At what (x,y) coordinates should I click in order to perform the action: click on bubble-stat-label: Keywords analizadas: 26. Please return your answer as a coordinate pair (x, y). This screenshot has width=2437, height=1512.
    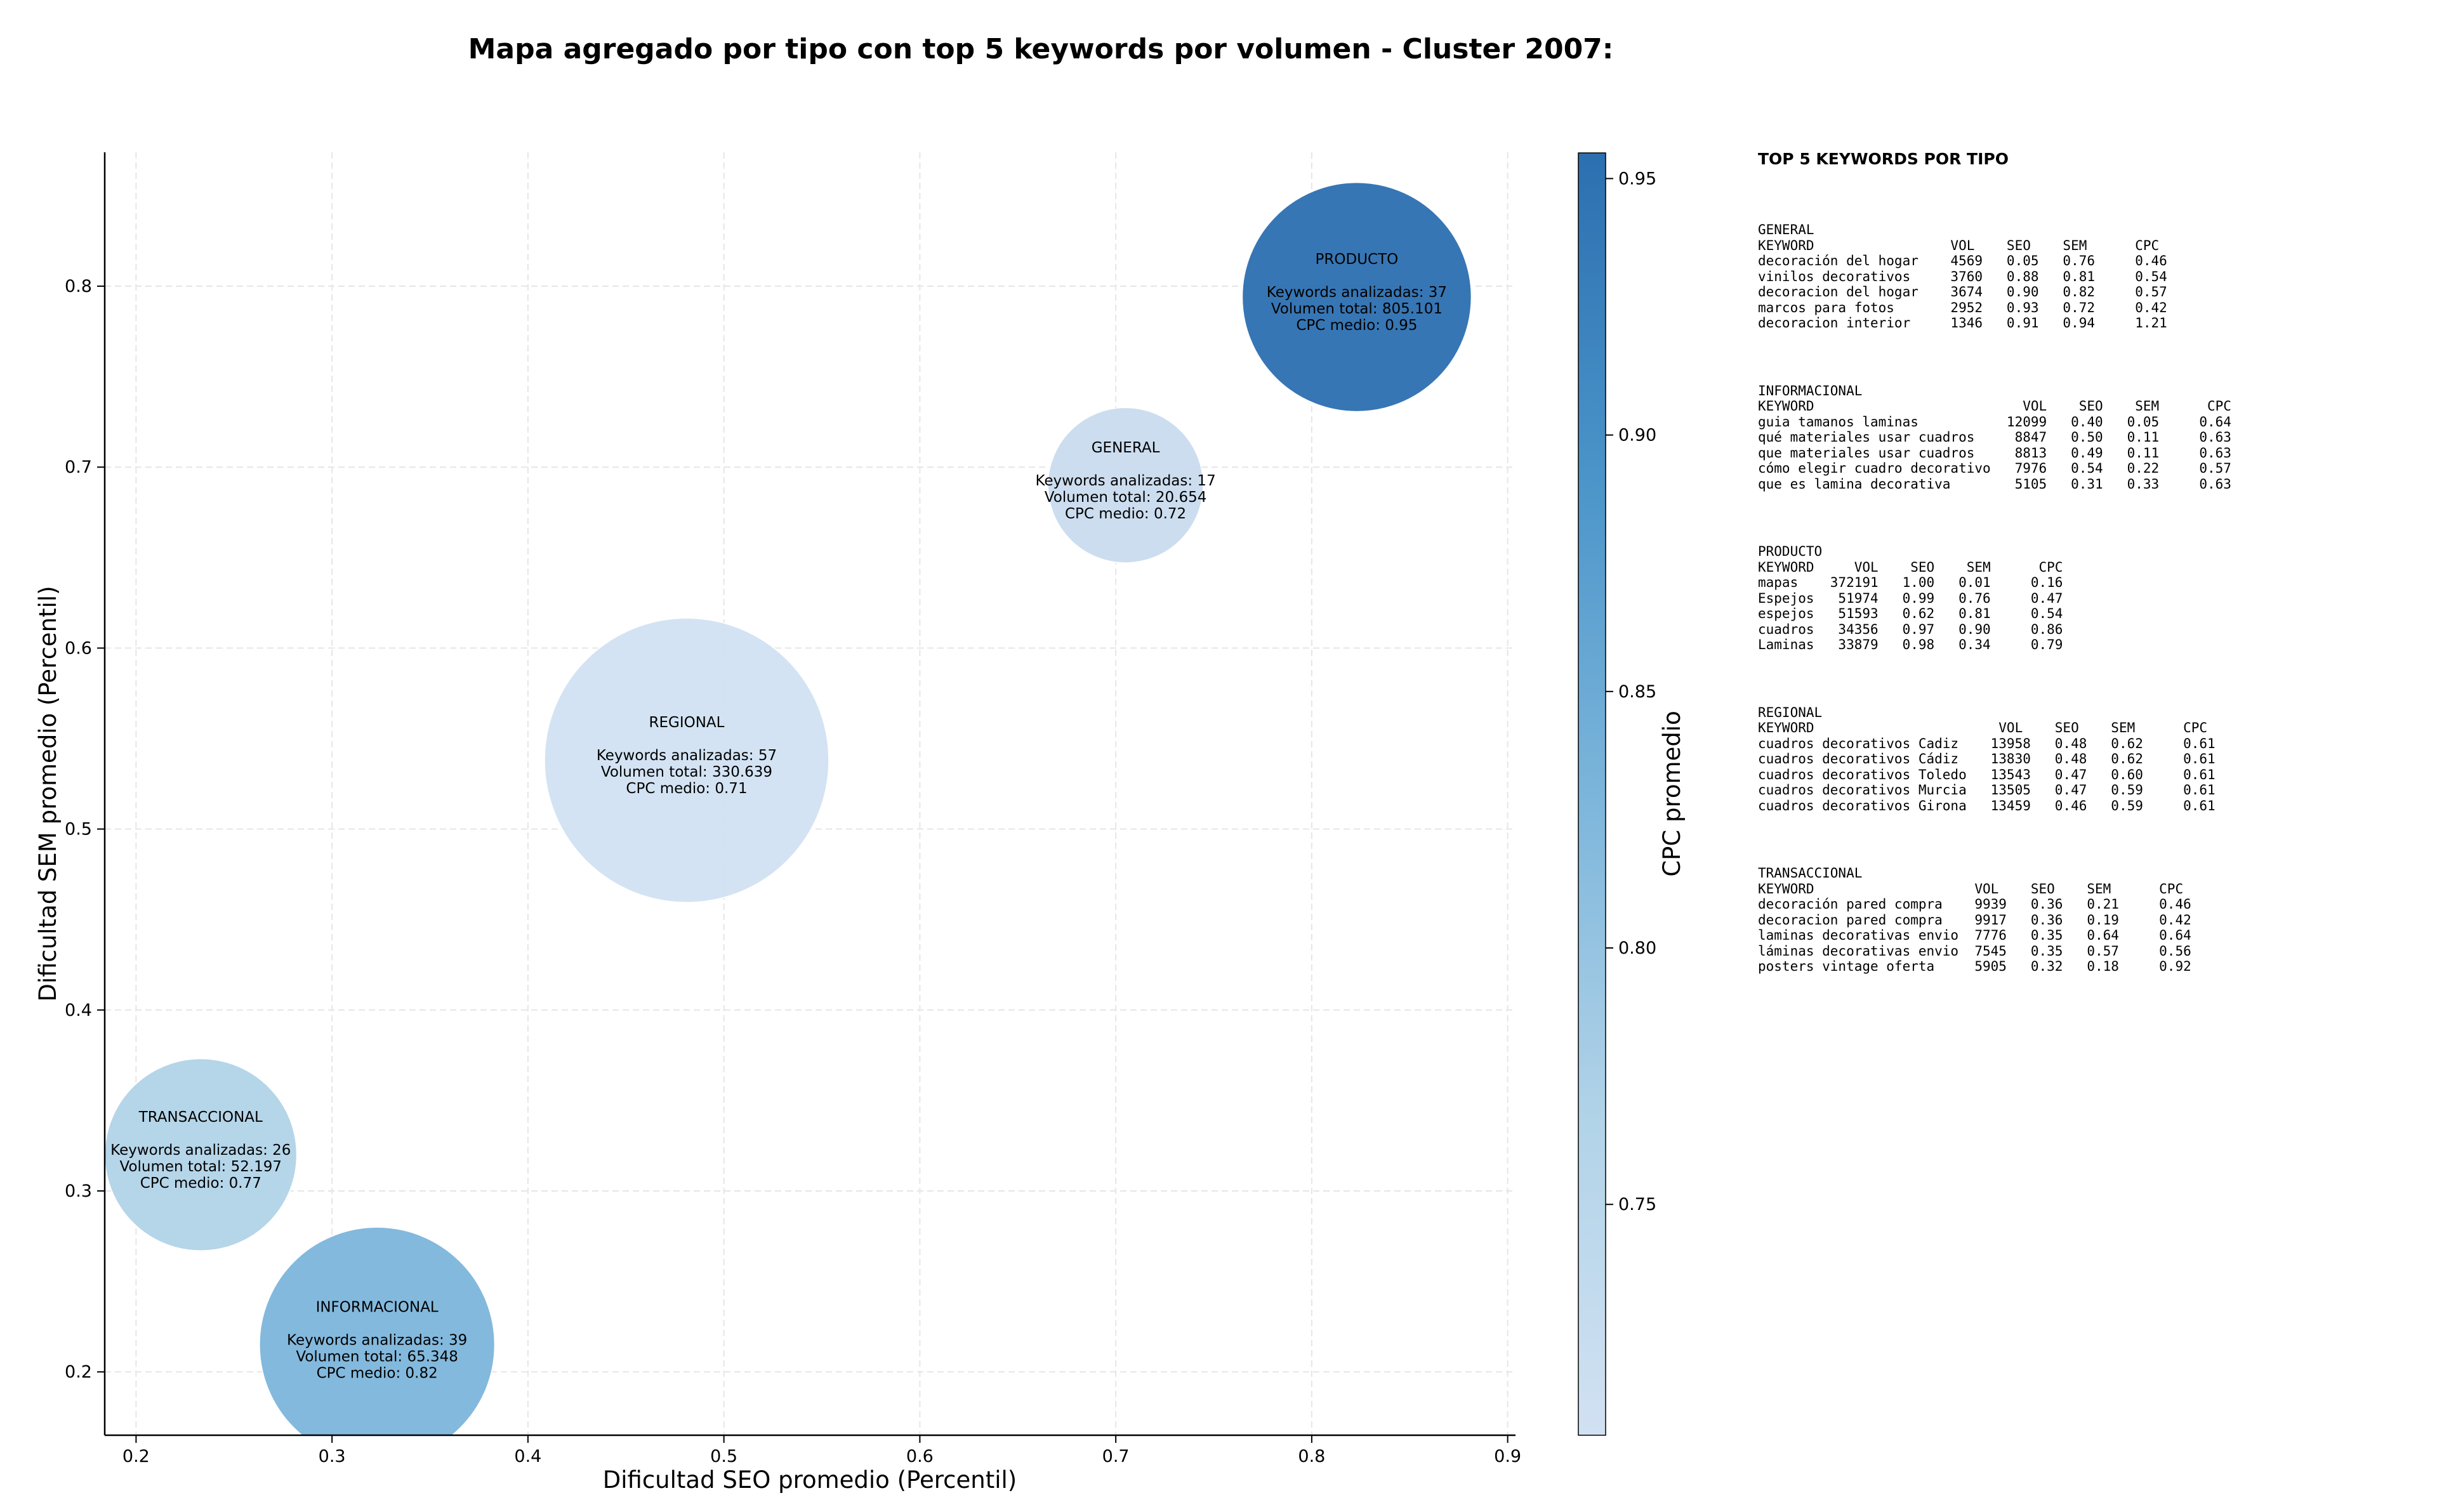
    Looking at the image, I should click on (200, 1151).